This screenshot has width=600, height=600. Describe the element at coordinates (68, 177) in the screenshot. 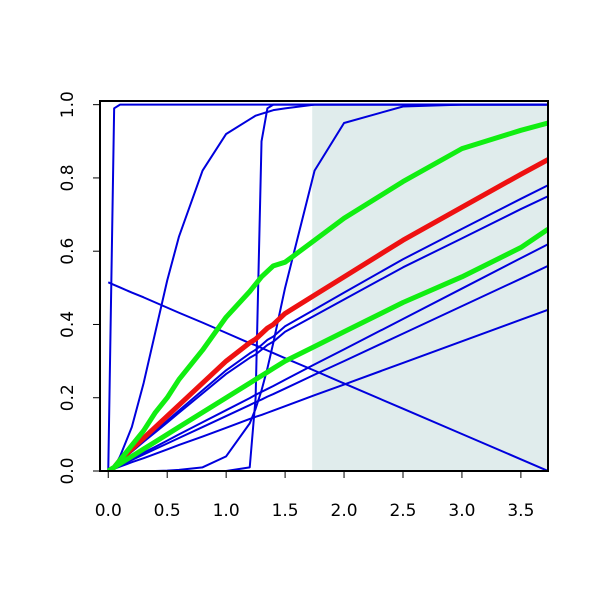

I see `y-tick-label: 0.8` at that location.